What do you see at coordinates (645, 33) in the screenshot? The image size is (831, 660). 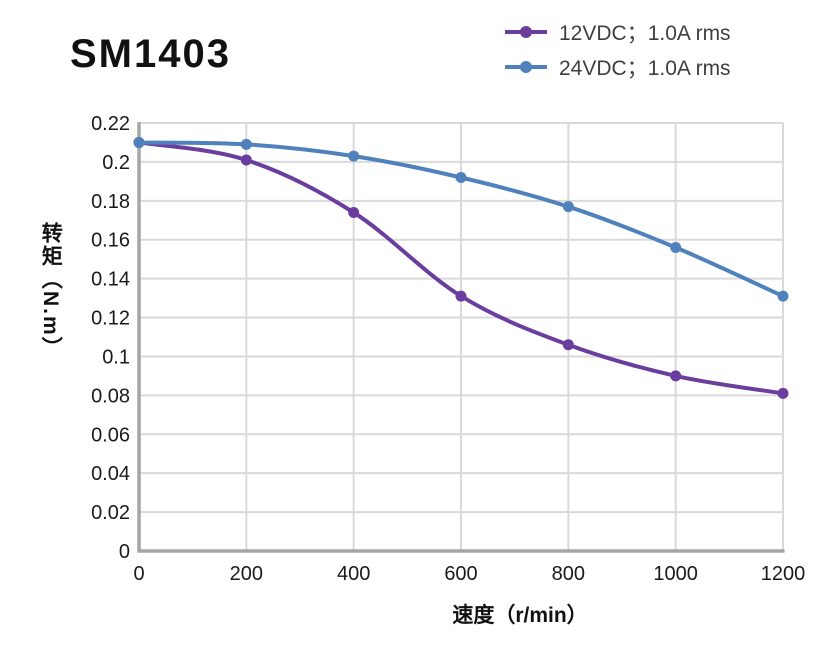 I see `legend-label-12vdc: 12VDC；1.0A rms` at bounding box center [645, 33].